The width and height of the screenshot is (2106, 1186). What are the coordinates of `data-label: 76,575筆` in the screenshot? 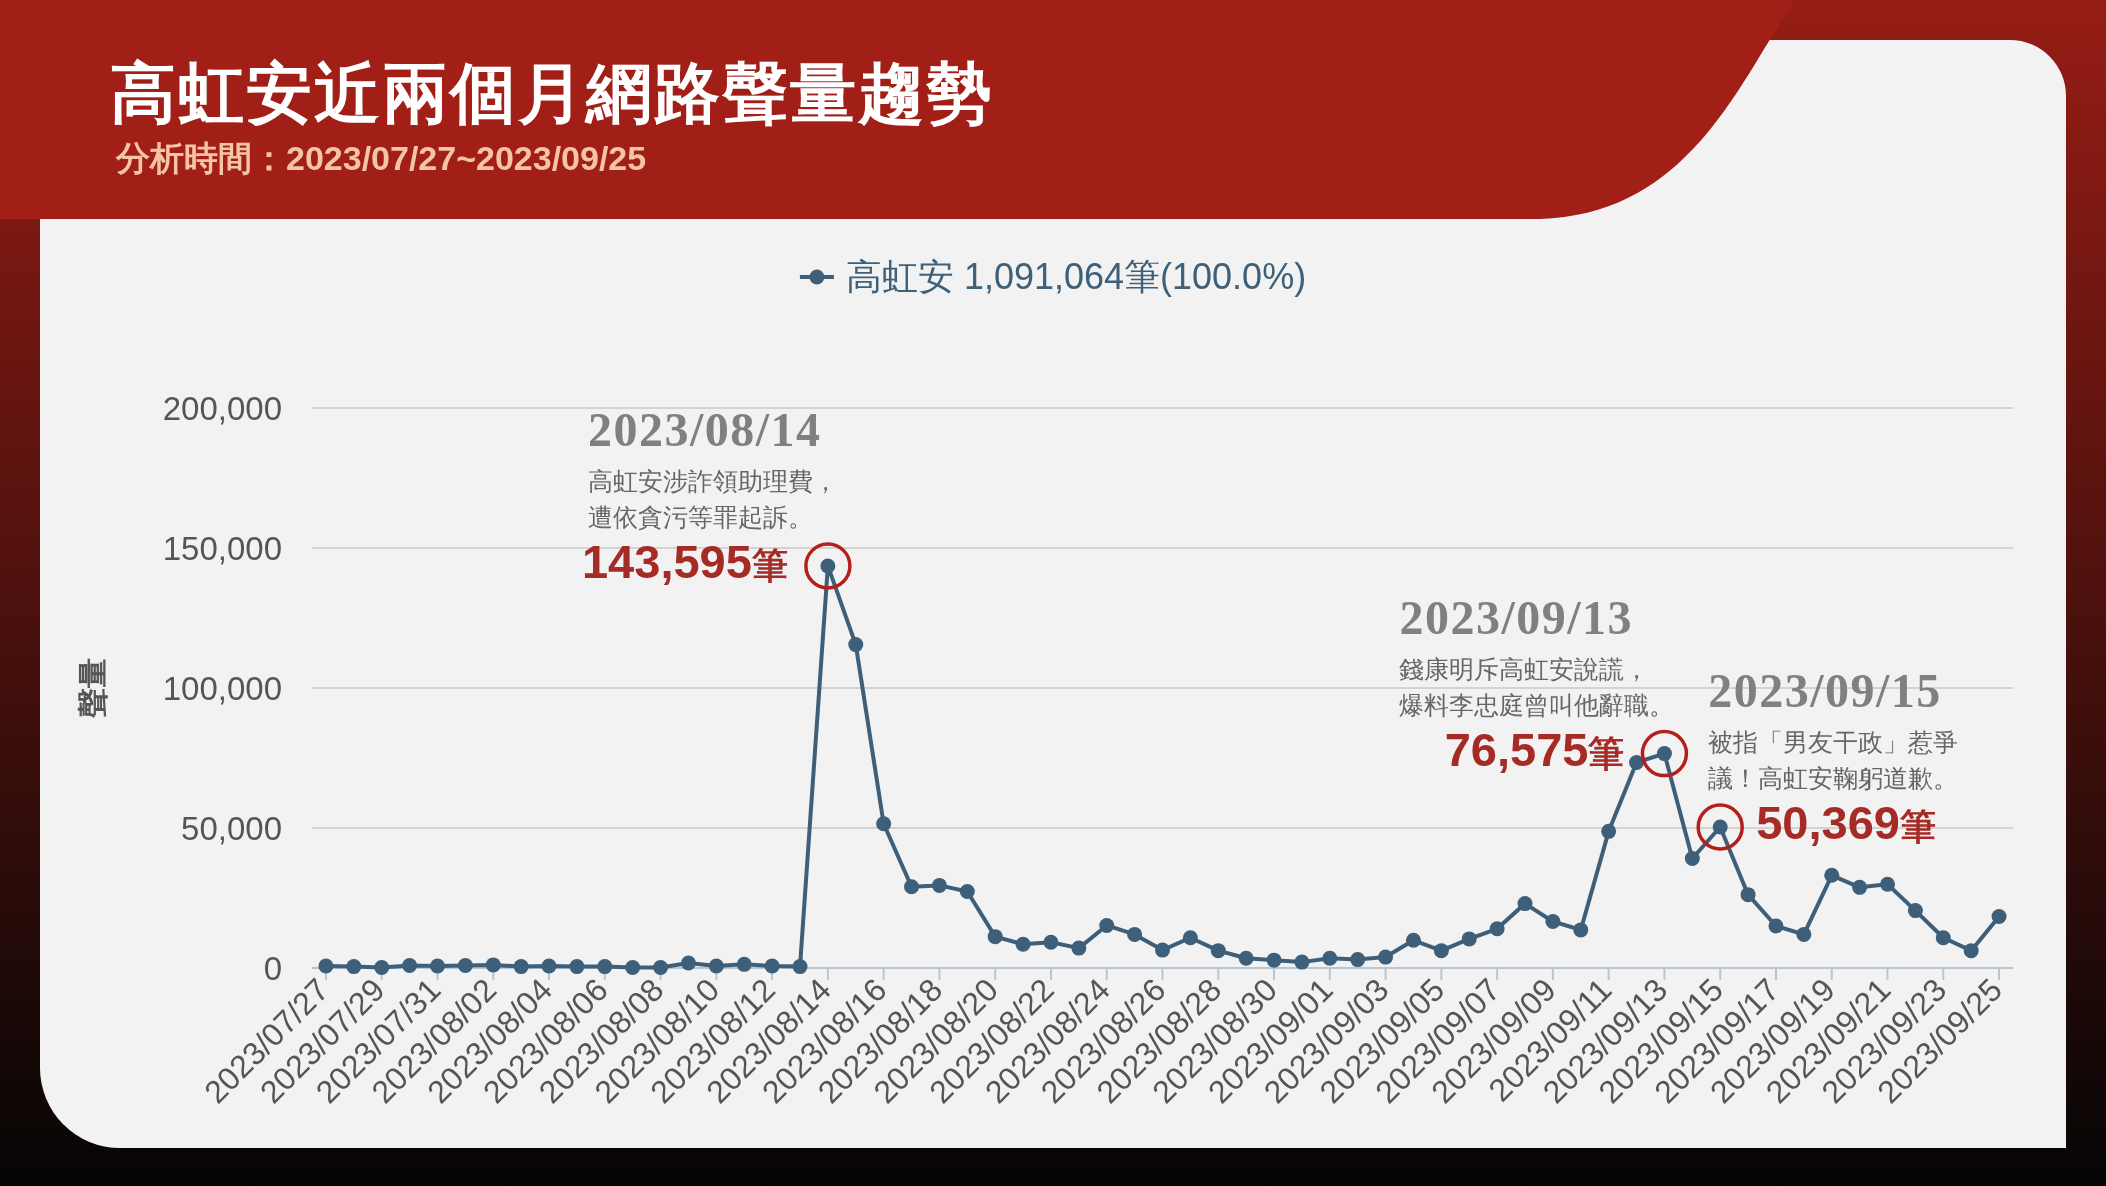 It's located at (1534, 749).